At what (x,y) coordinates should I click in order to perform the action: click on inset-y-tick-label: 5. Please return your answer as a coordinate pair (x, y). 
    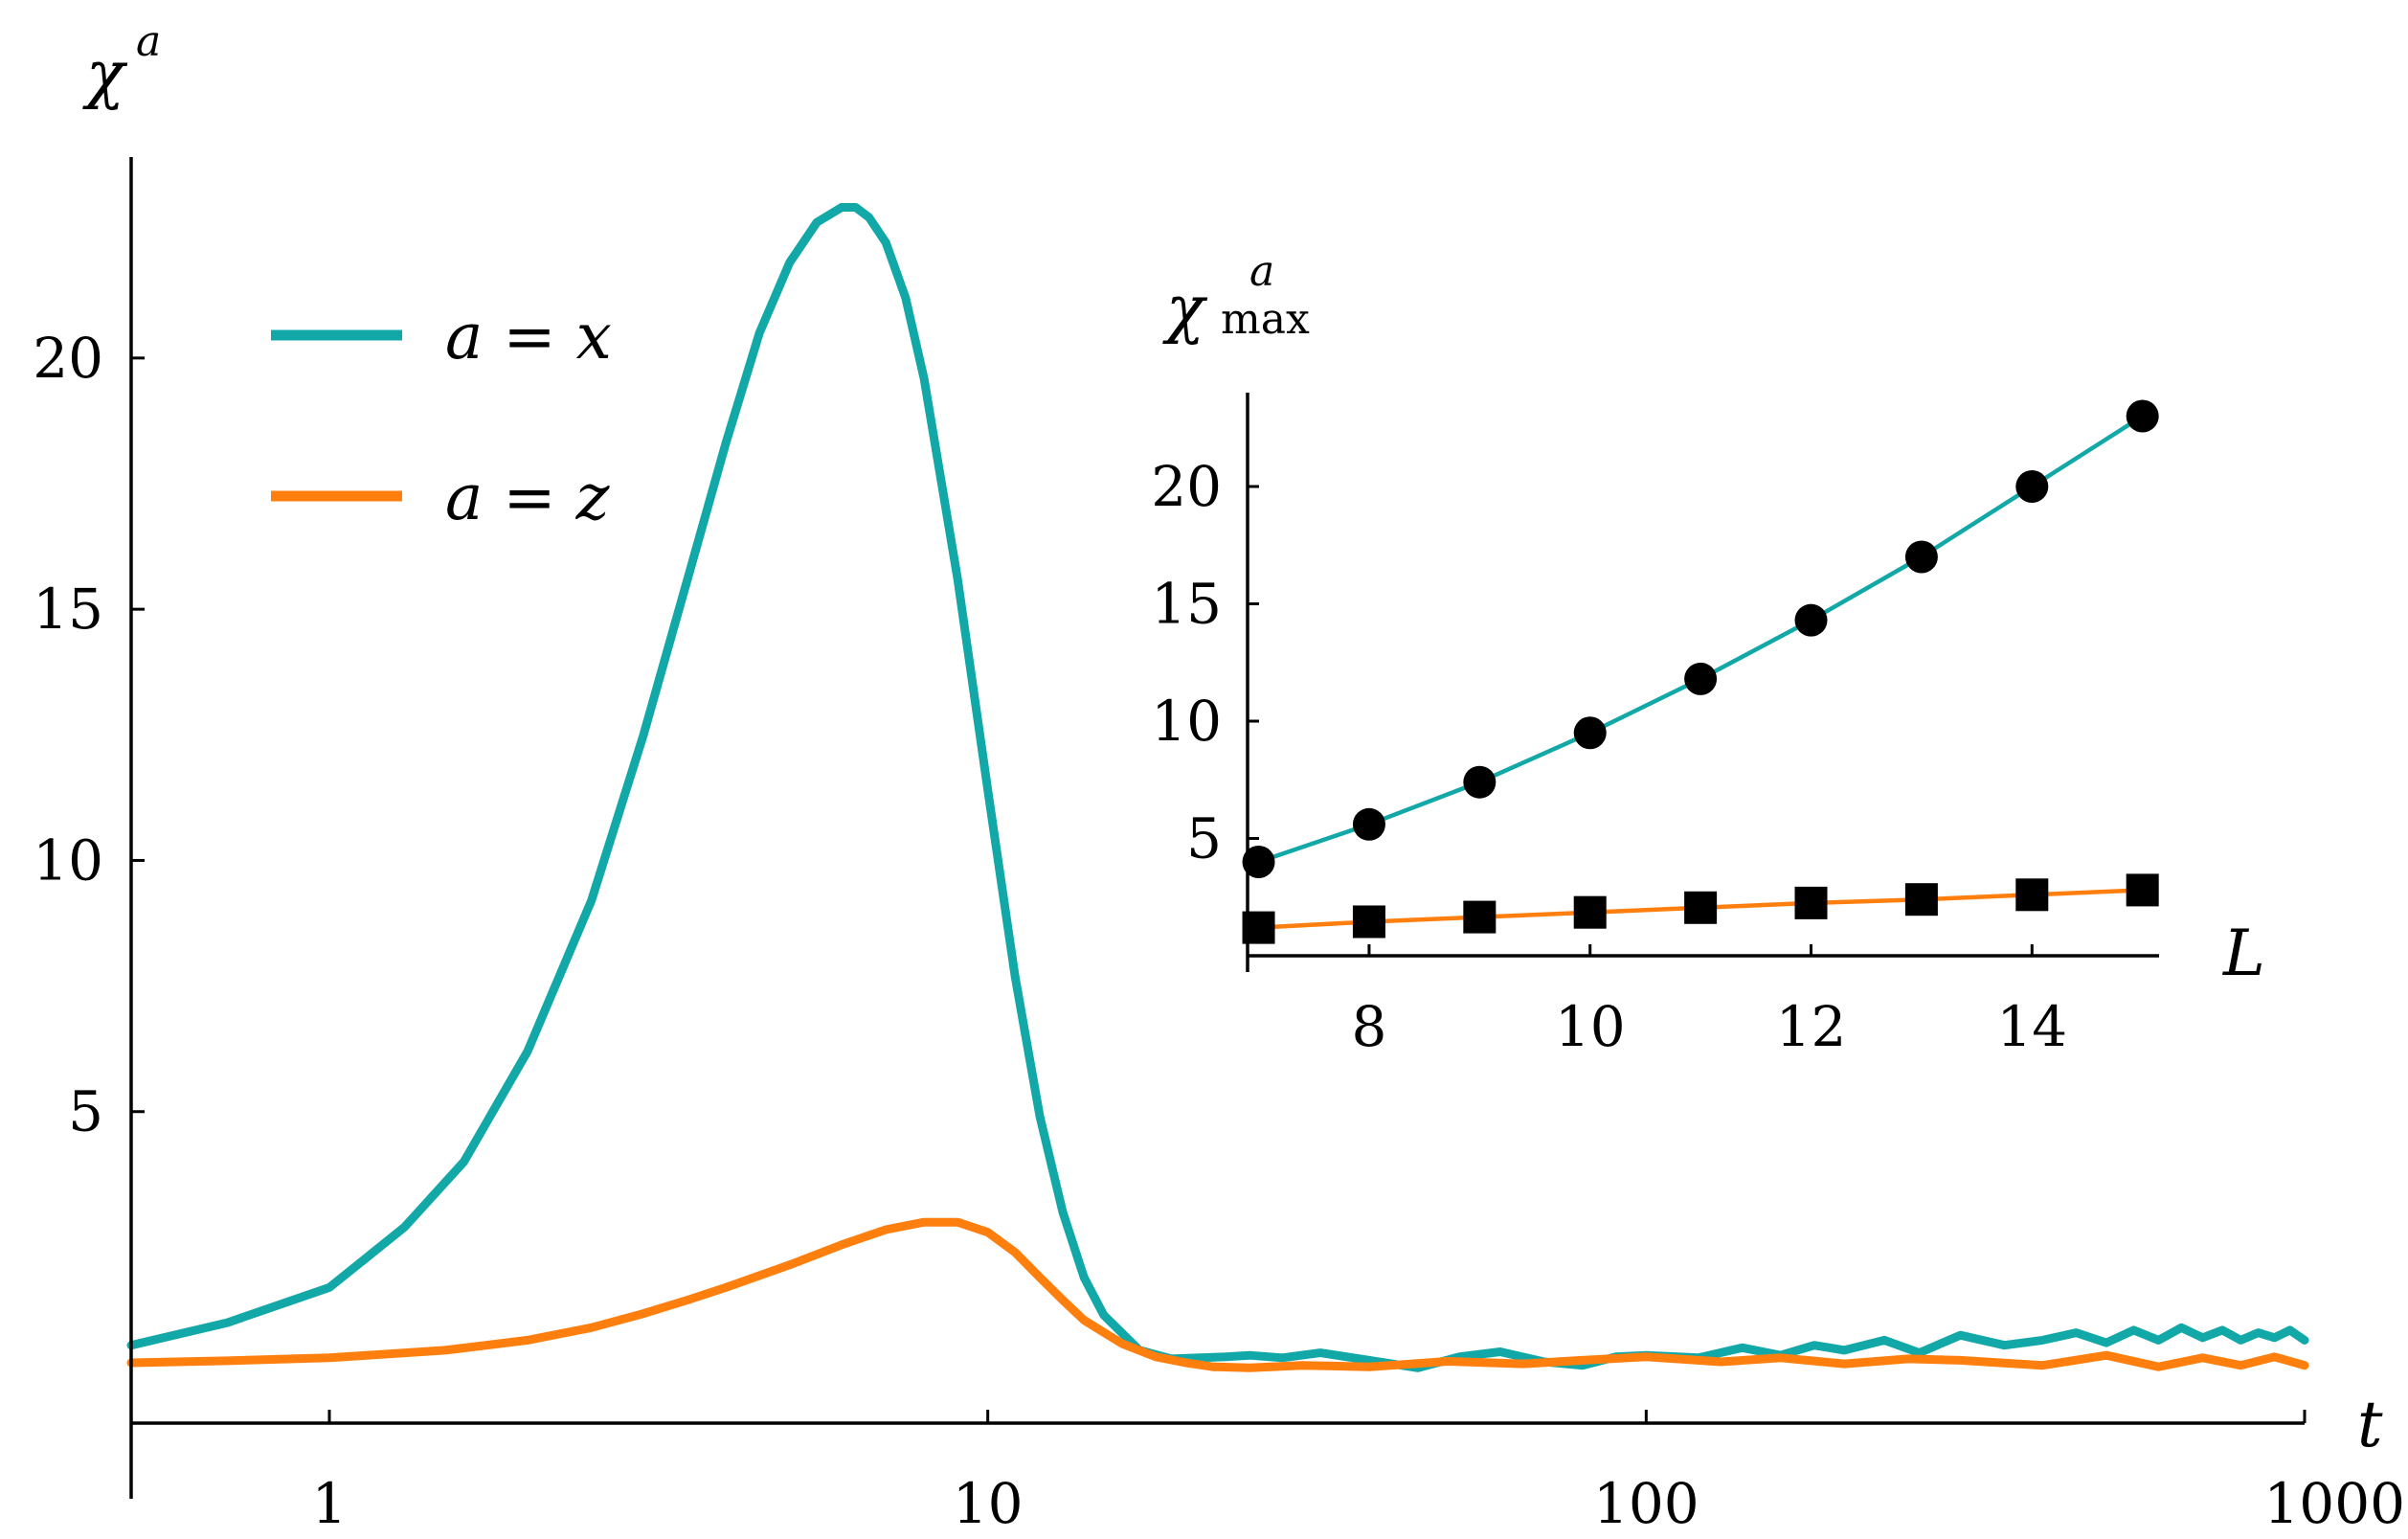
    Looking at the image, I should click on (1204, 838).